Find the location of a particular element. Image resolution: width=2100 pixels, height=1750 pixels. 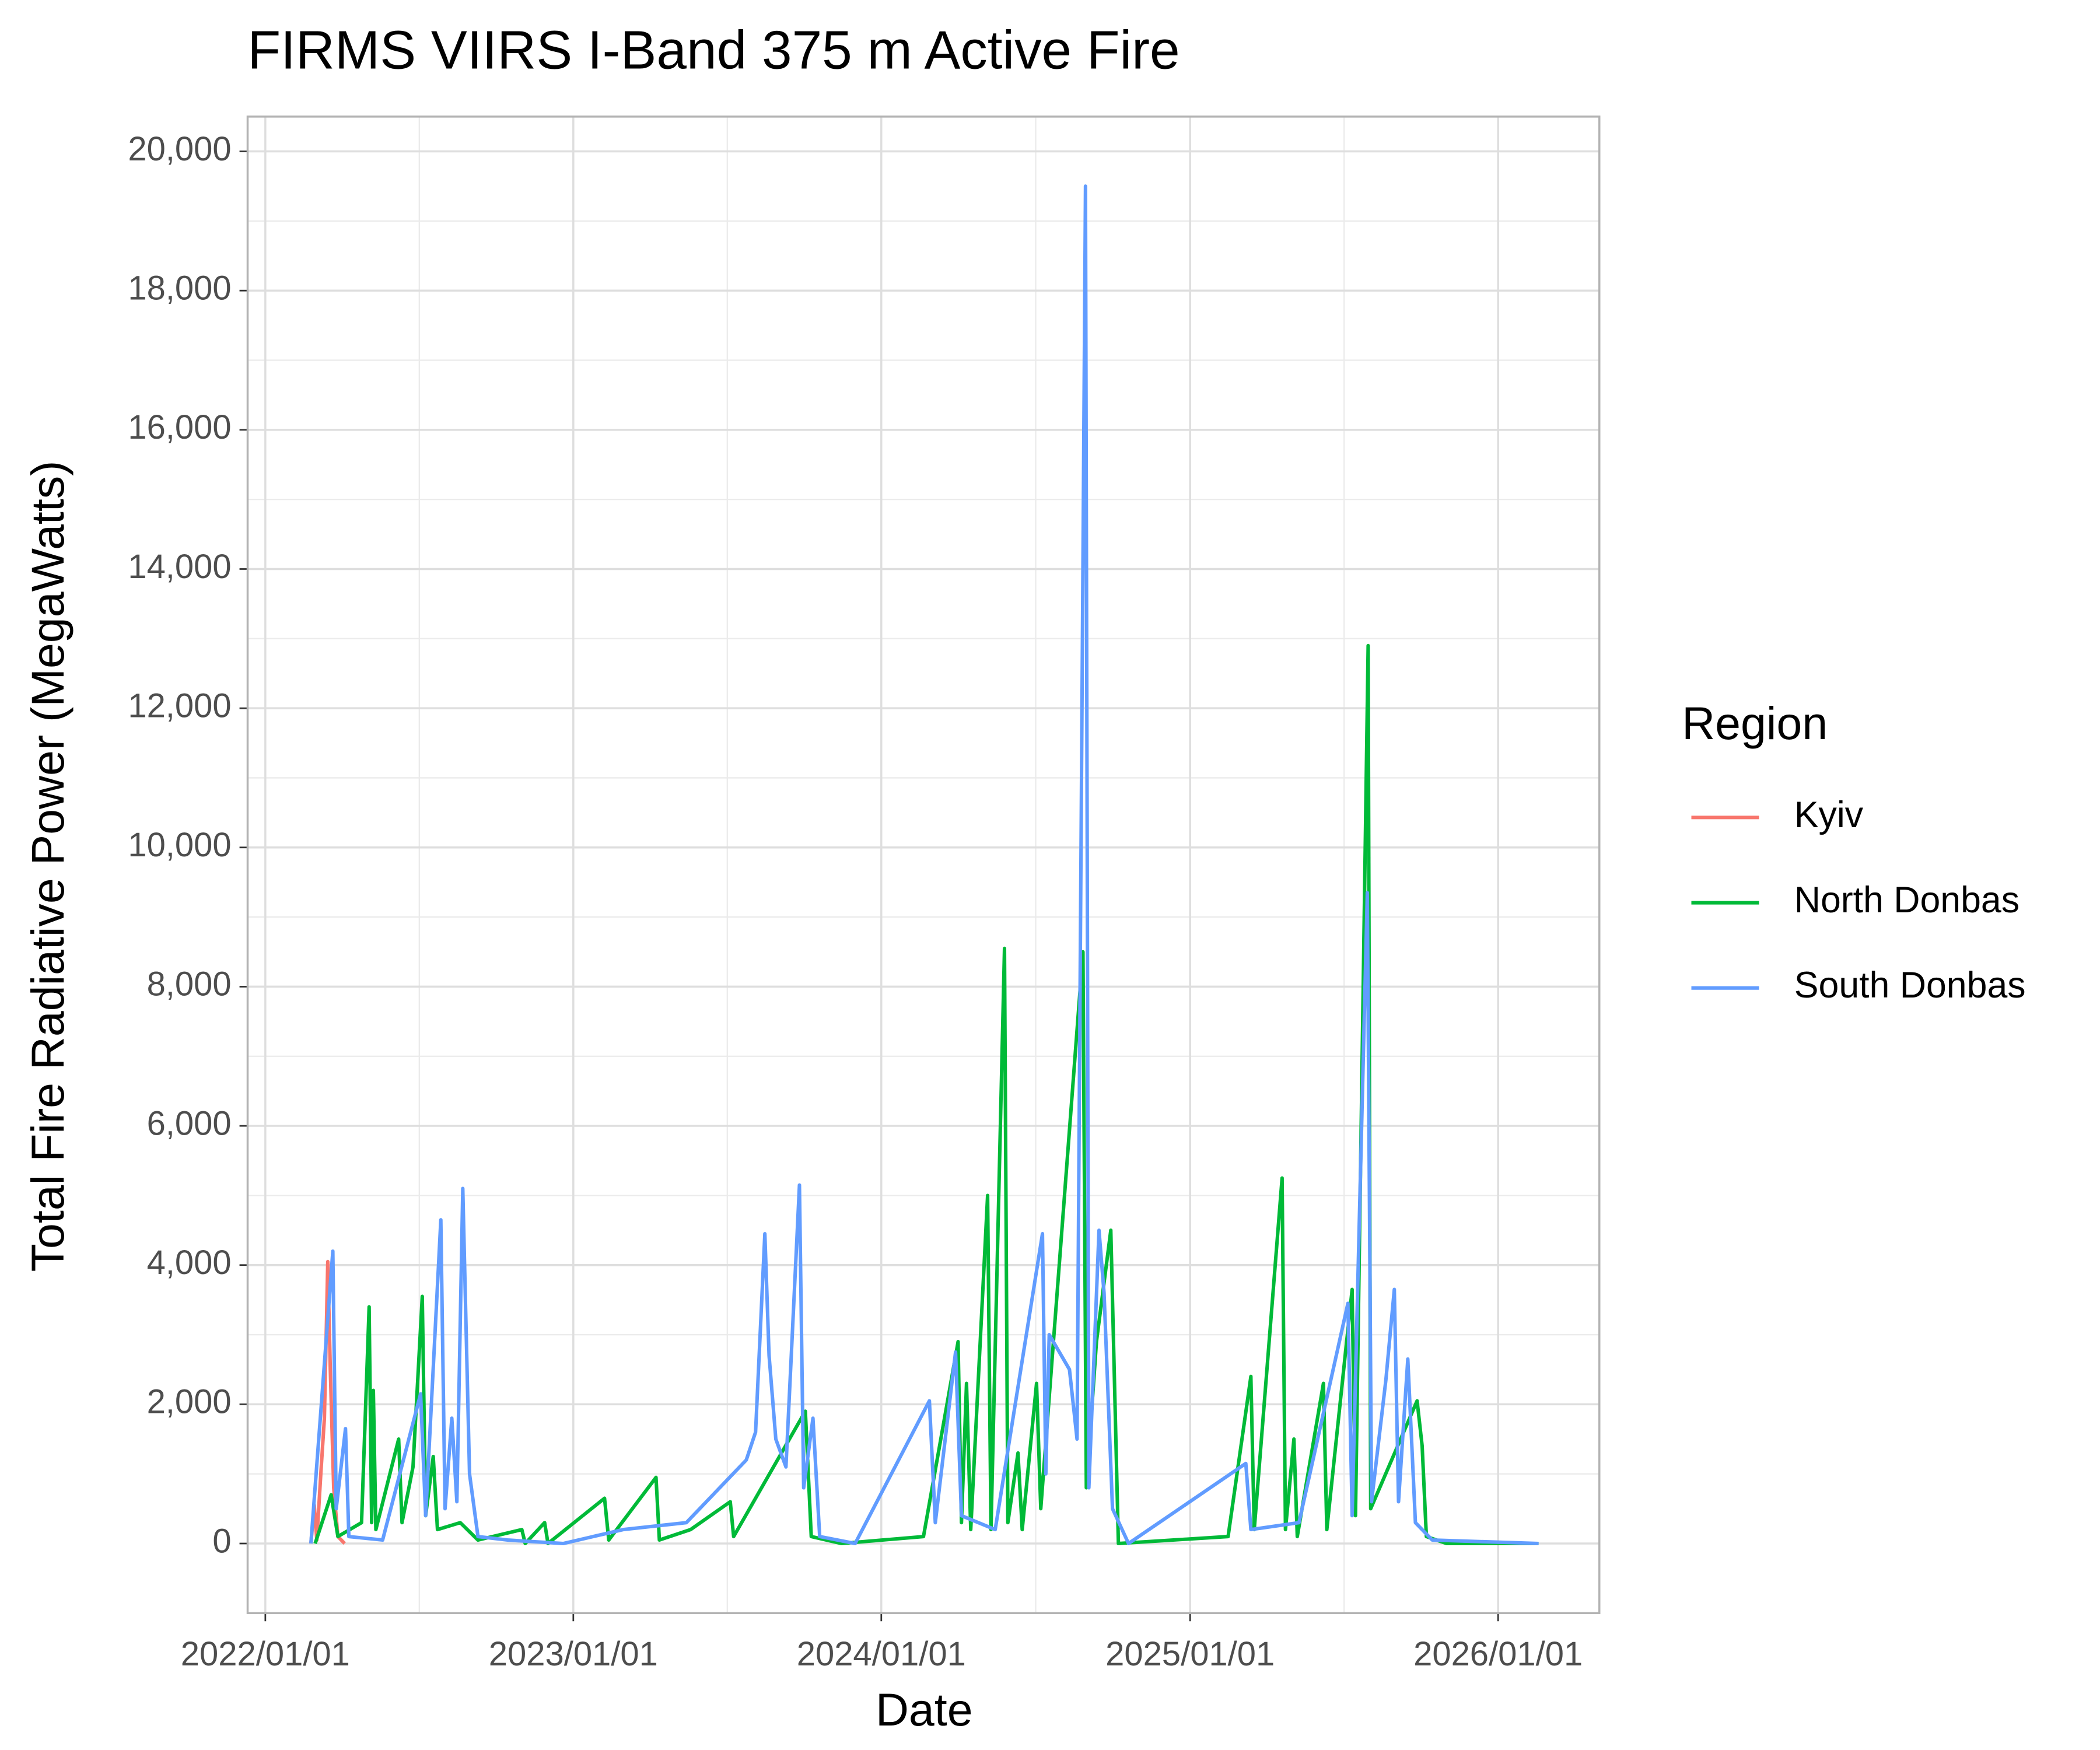

y-tick-label: 8,000 is located at coordinates (189, 984).